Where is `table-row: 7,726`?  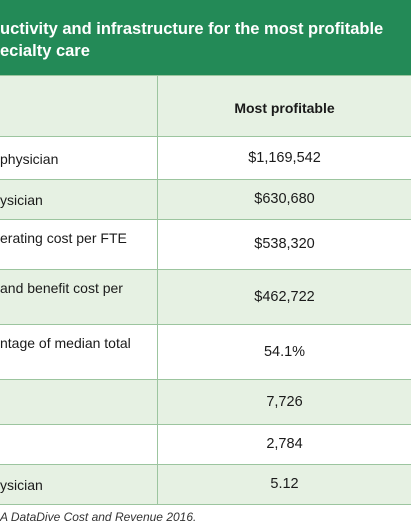 table-row: 7,726 is located at coordinates (205, 402).